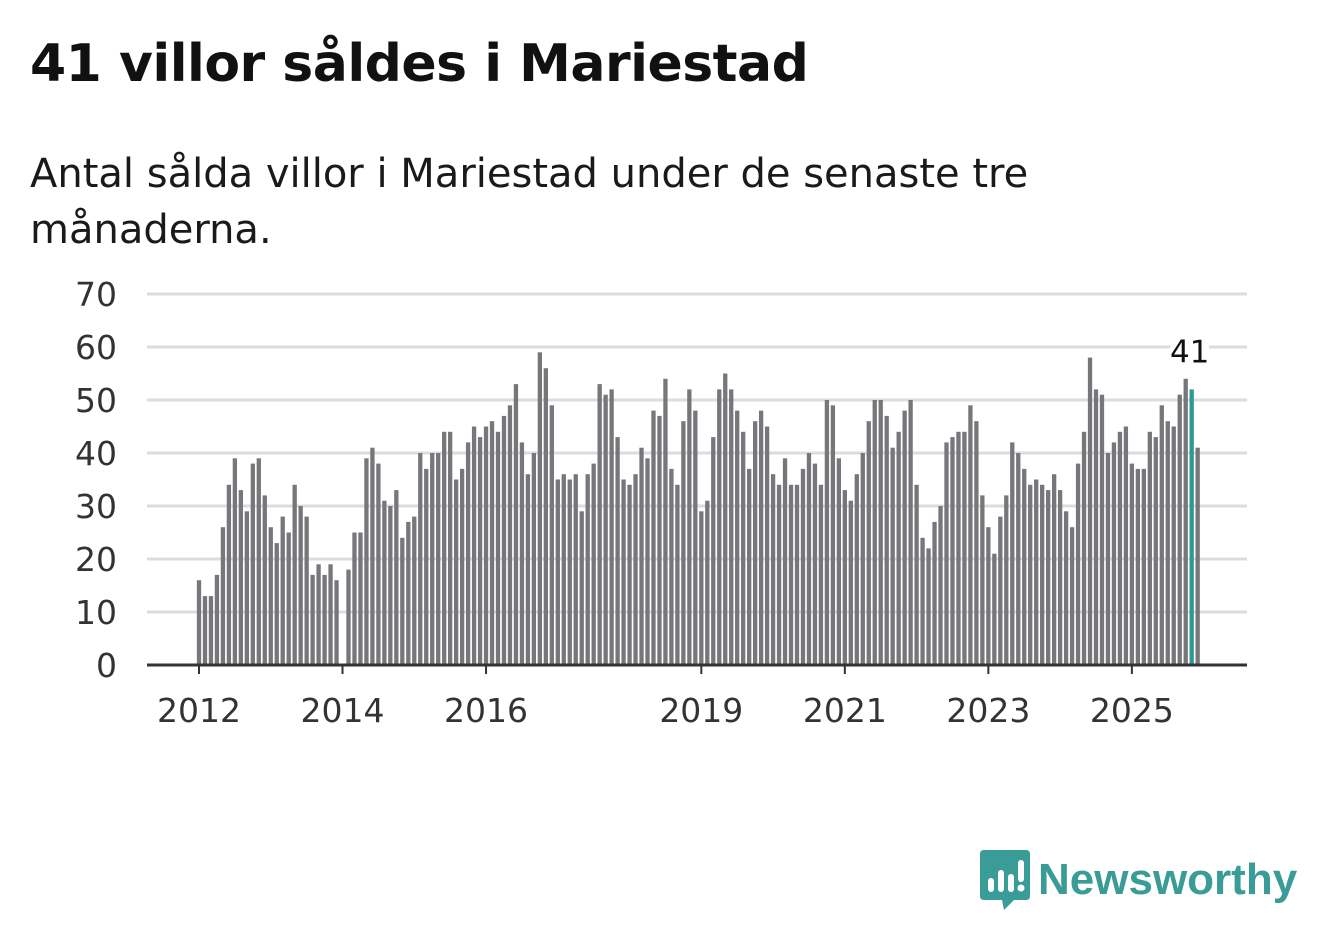 This screenshot has height=939, width=1322. Describe the element at coordinates (343, 710) in the screenshot. I see `x-tick-label: 2014` at that location.